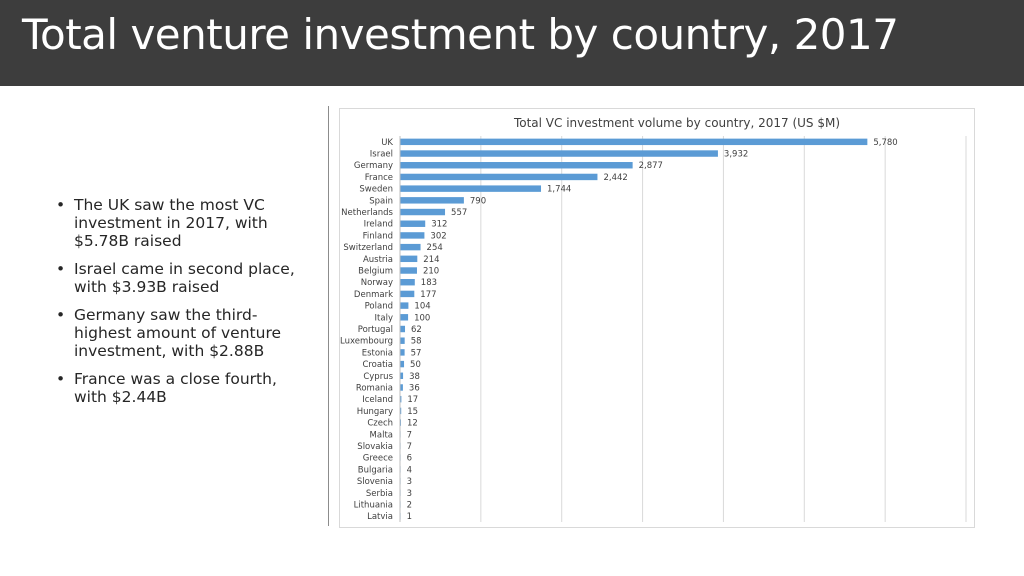 The width and height of the screenshot is (1024, 576). What do you see at coordinates (439, 225) in the screenshot?
I see `value-label: 312` at bounding box center [439, 225].